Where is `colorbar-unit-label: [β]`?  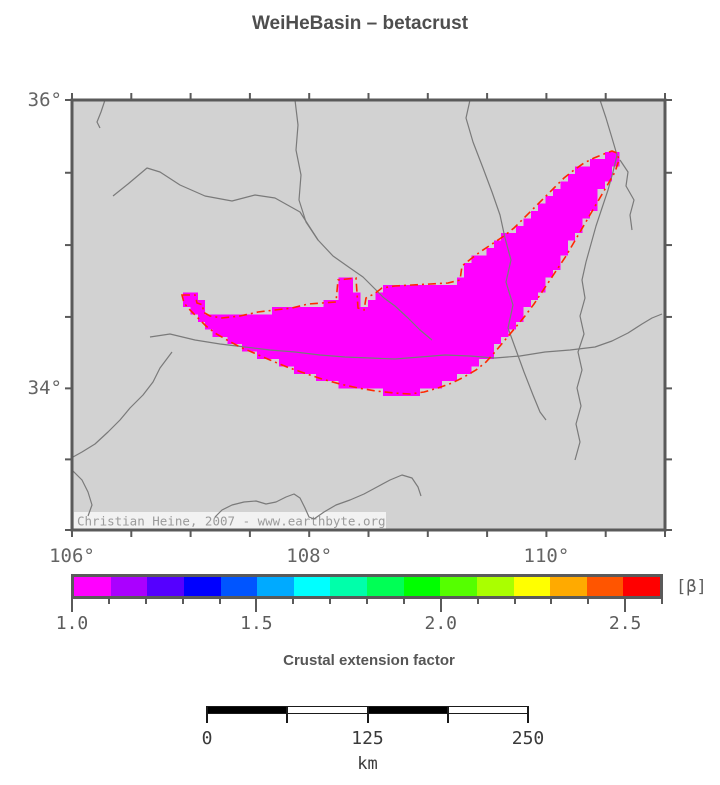 colorbar-unit-label: [β] is located at coordinates (691, 587).